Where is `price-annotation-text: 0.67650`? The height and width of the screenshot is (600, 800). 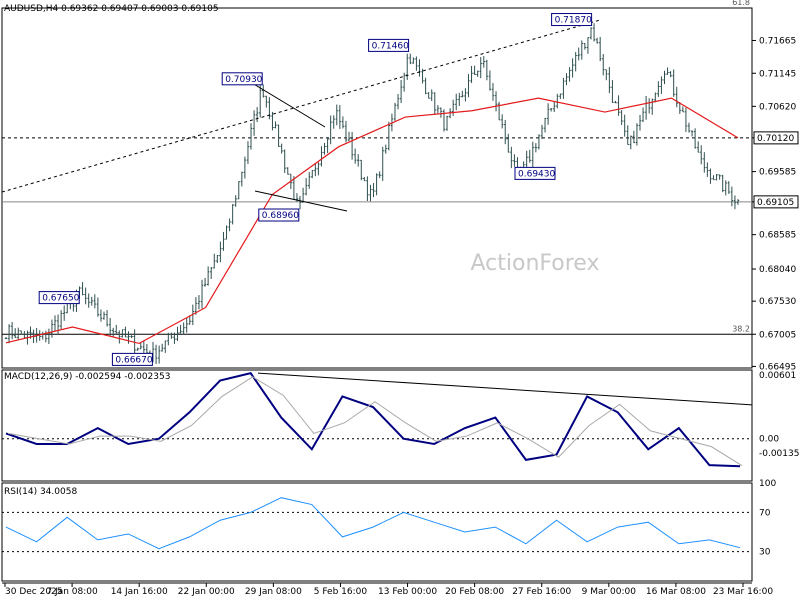 price-annotation-text: 0.67650 is located at coordinates (60, 299).